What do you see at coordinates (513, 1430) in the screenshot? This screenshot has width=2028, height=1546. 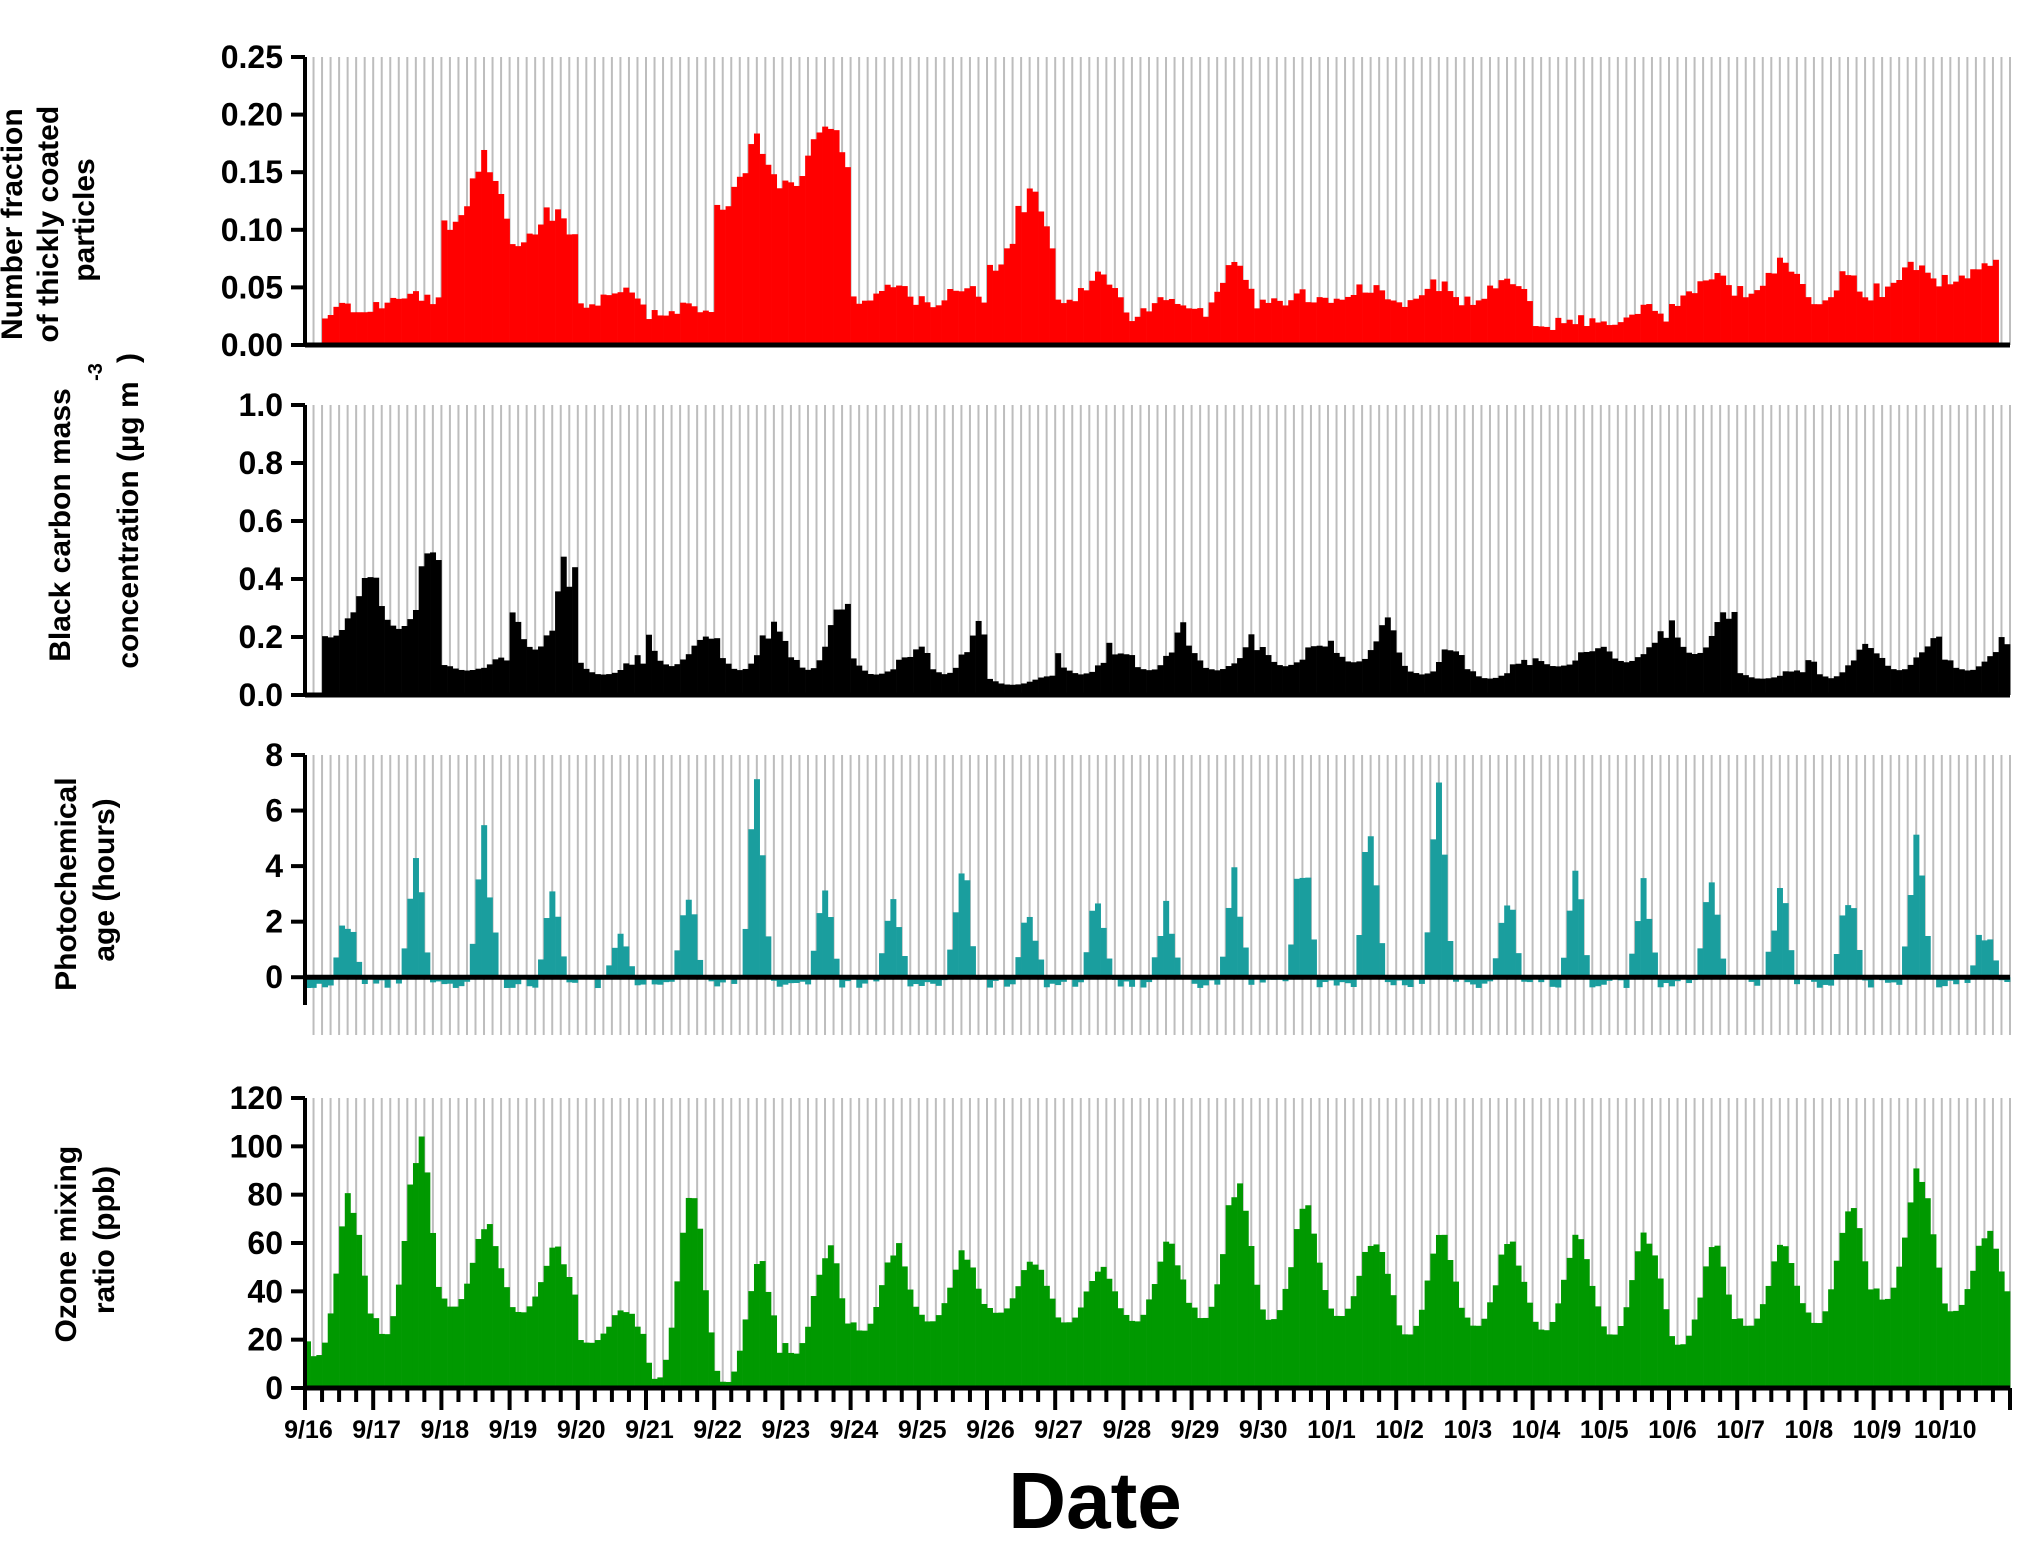 I see `x-tick-label: 9/19` at bounding box center [513, 1430].